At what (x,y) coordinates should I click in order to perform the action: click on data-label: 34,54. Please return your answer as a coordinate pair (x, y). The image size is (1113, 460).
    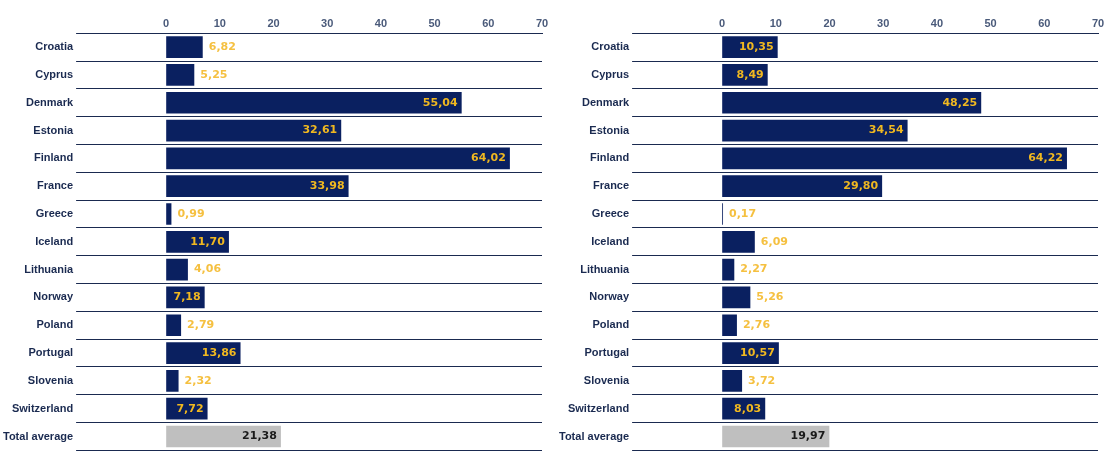
    Looking at the image, I should click on (886, 130).